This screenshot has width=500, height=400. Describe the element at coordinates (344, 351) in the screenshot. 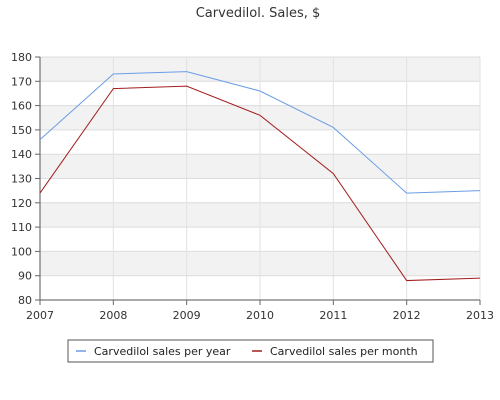

I see `legend-label-2: Carvedilol sales per month` at that location.